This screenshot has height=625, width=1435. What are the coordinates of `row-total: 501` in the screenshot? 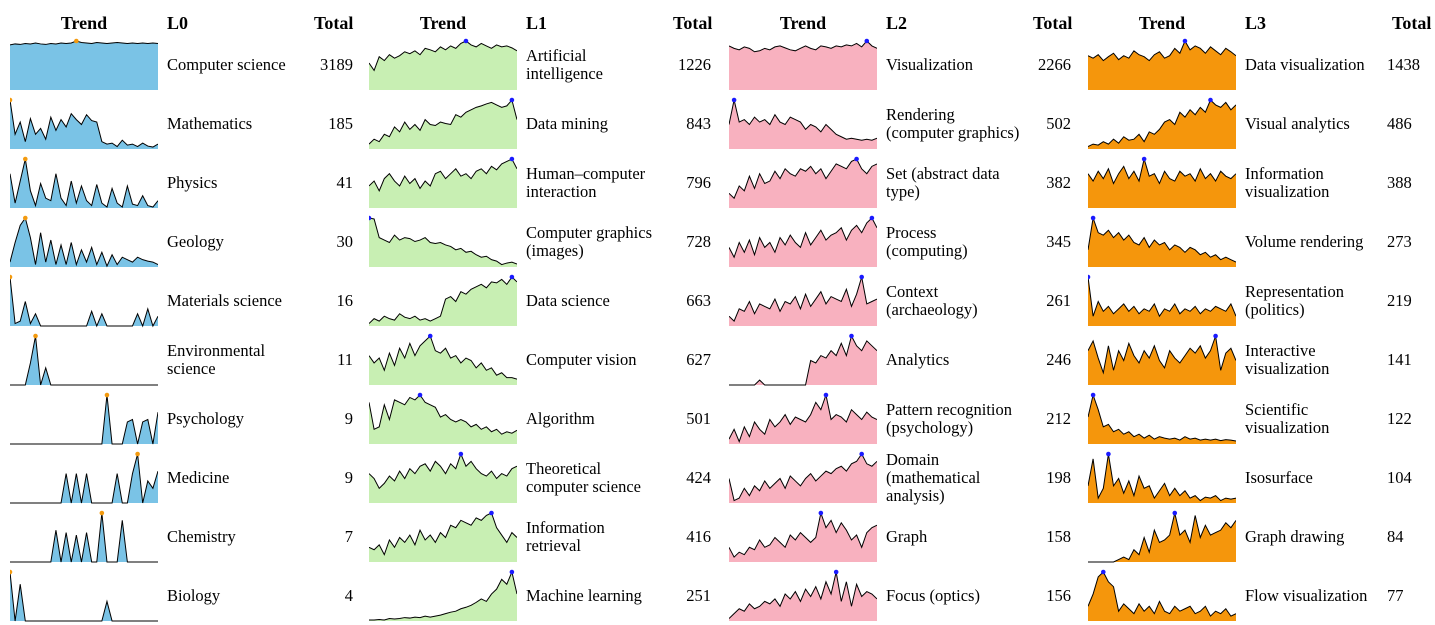 It's located at (698, 418).